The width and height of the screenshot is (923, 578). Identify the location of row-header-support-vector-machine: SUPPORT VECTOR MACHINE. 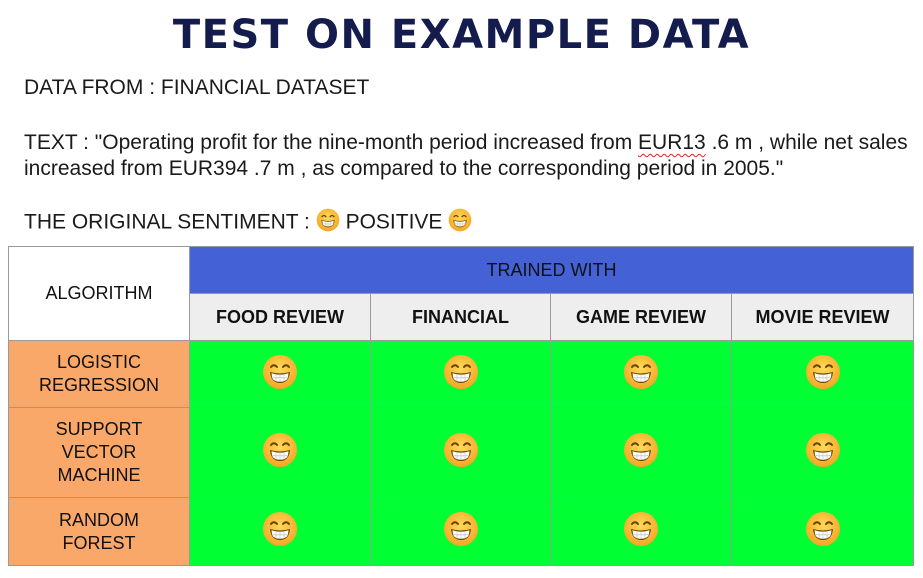
(99, 452).